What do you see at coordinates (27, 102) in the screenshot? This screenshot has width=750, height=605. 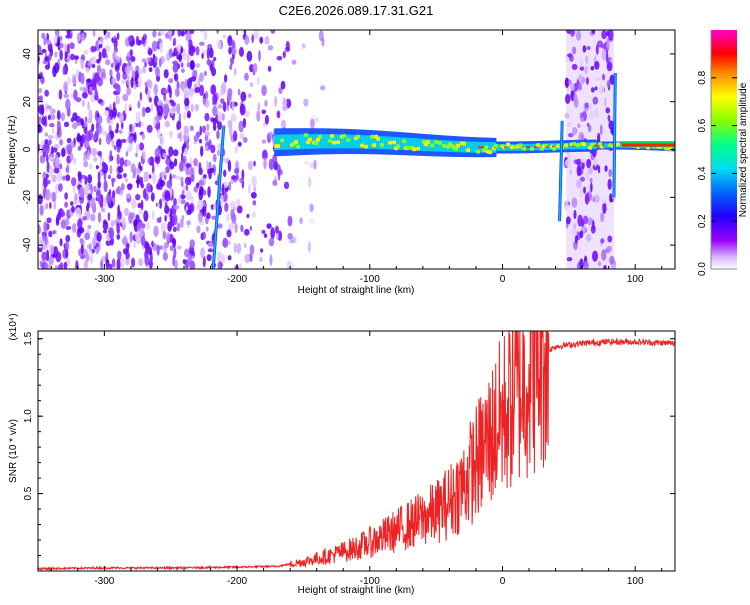 I see `spectrogram-ytick-label: 20` at bounding box center [27, 102].